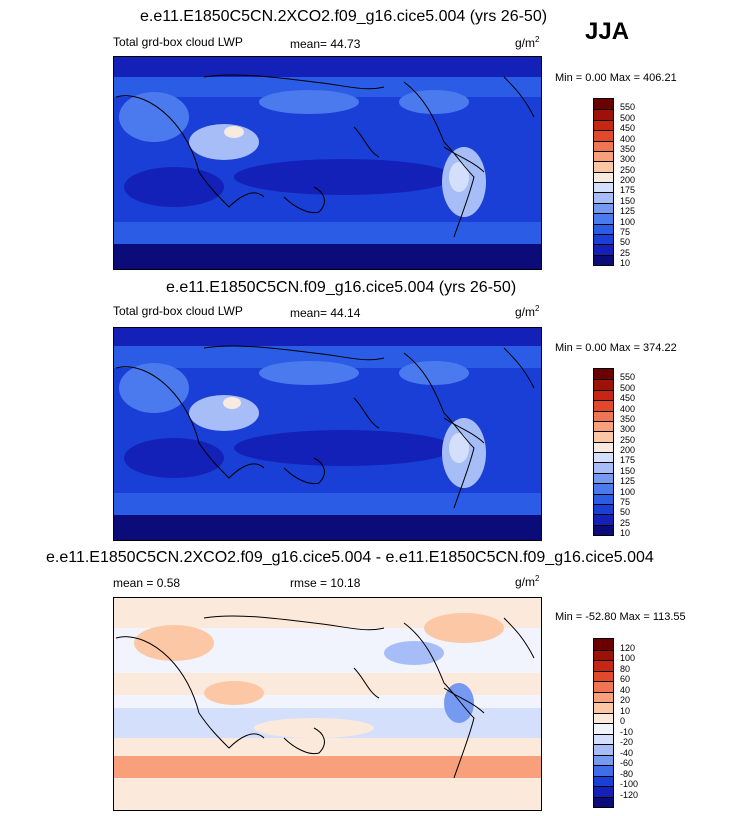 This screenshot has width=733, height=816. I want to click on panel3-mean-label: mean = 0.58, so click(147, 583).